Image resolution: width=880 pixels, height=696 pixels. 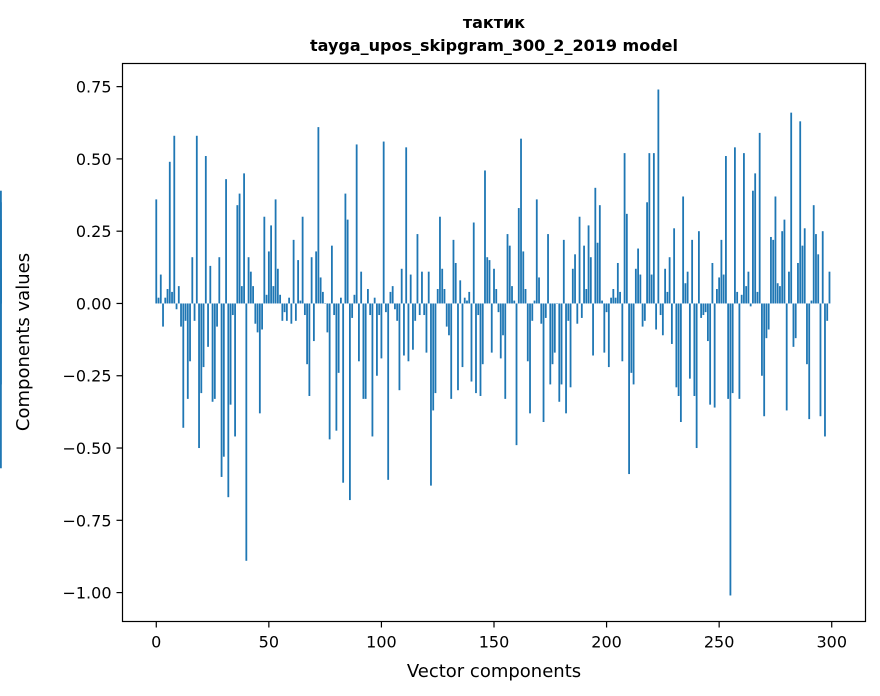 What do you see at coordinates (86, 593) in the screenshot?
I see `y-tick-label: −1.00` at bounding box center [86, 593].